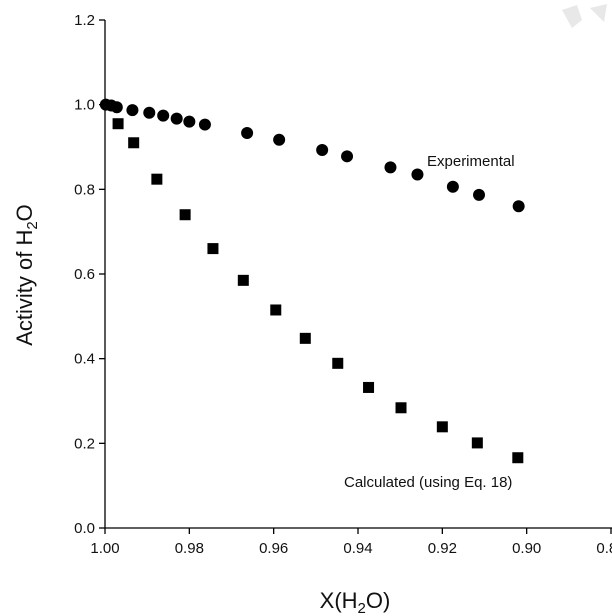  I want to click on y-tick-label: 0.2, so click(84, 443).